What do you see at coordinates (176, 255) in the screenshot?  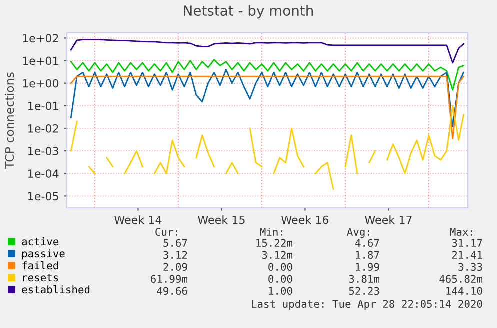 I see `text: 3.12` at bounding box center [176, 255].